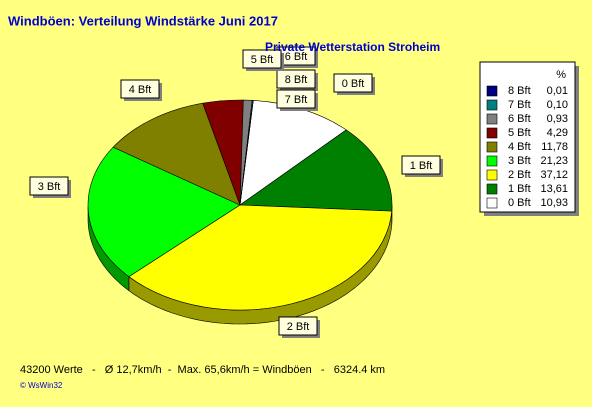  Describe the element at coordinates (557, 119) in the screenshot. I see `legend-value: 0,93` at that location.